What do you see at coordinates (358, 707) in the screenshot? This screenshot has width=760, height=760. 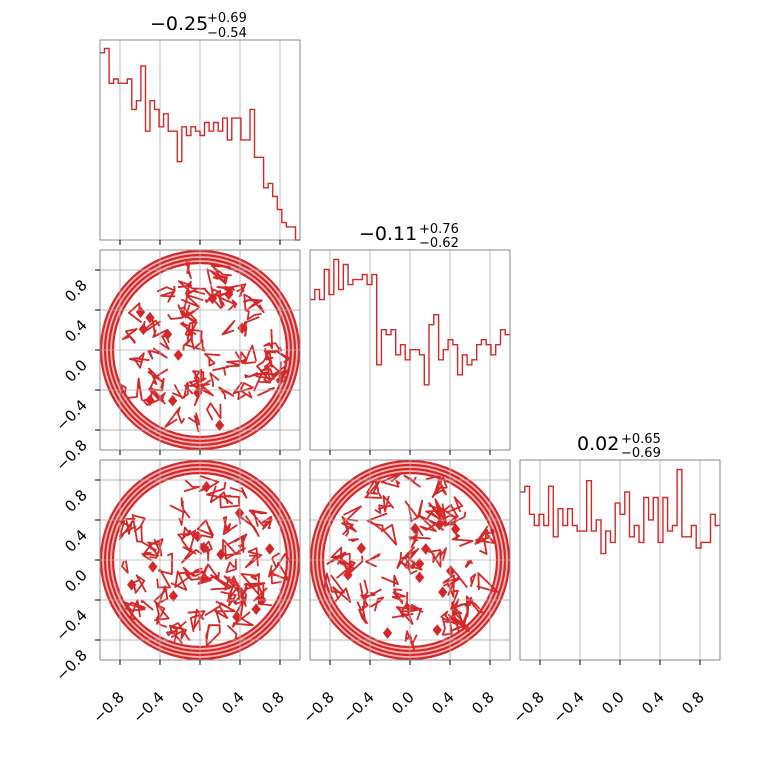 I see `joint-3-2-xtick-label: −0.4` at bounding box center [358, 707].